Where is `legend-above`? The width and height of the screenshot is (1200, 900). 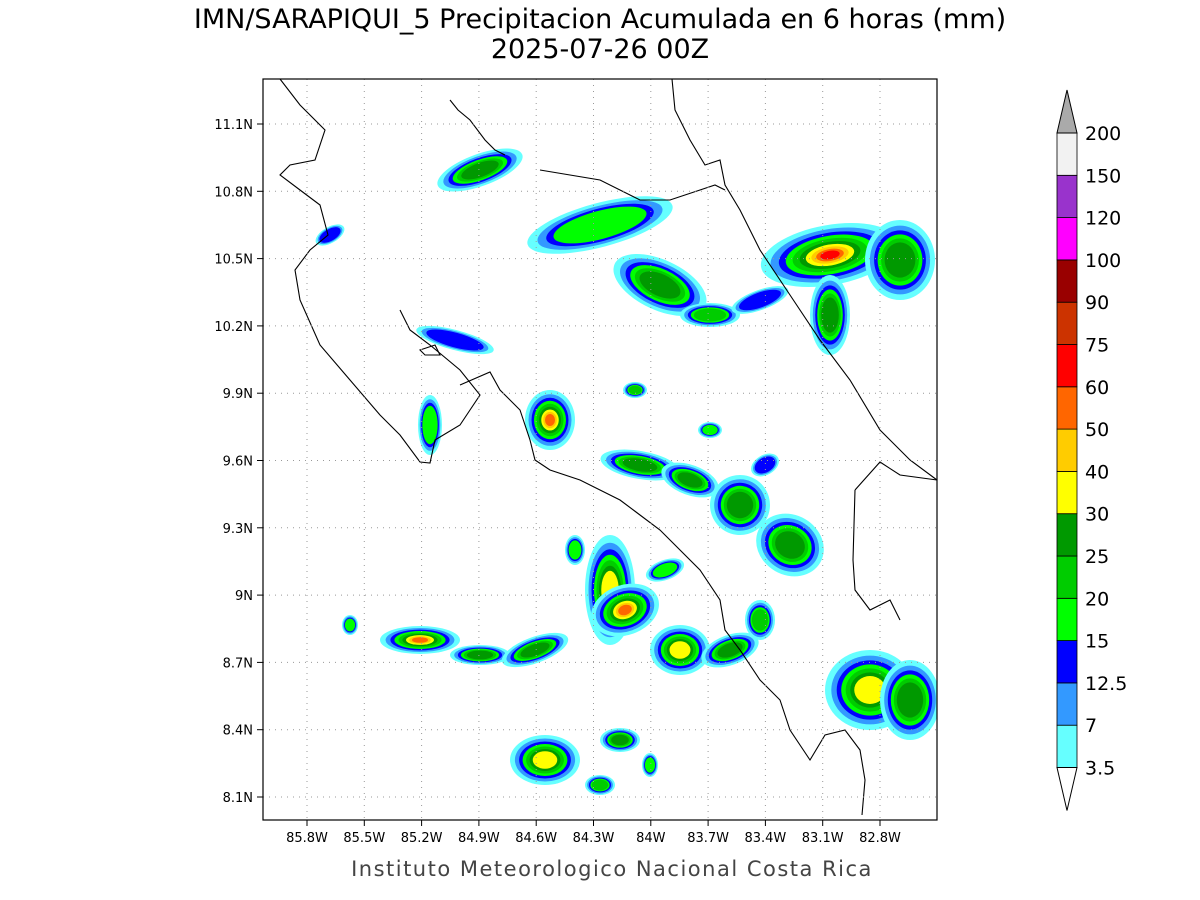
legend-above is located at coordinates (1067, 111).